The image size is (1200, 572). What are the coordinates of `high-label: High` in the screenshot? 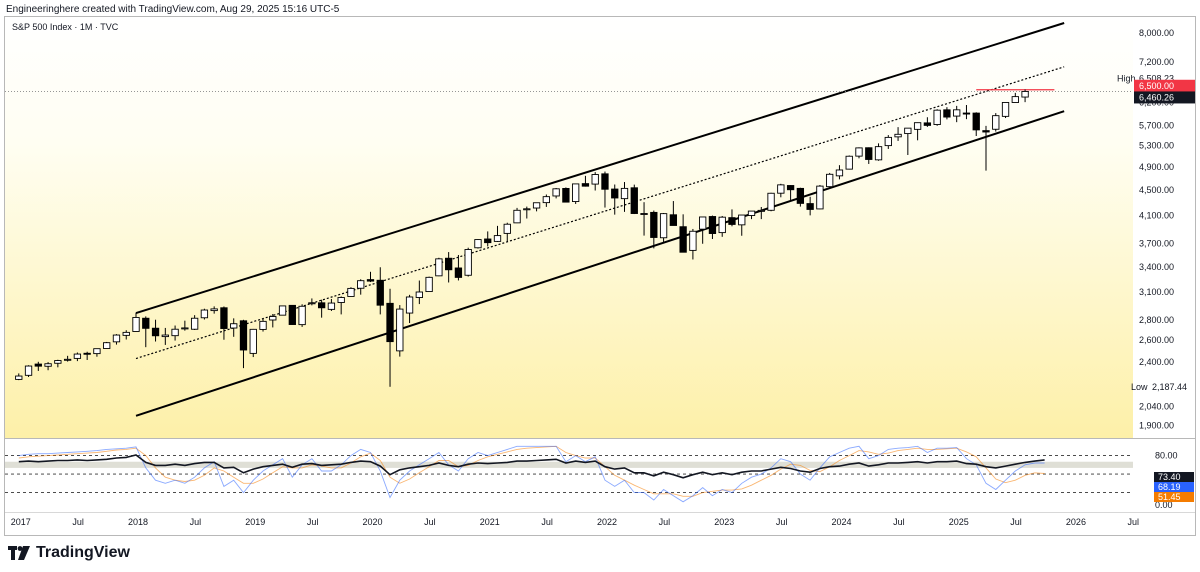 It's located at (1126, 78).